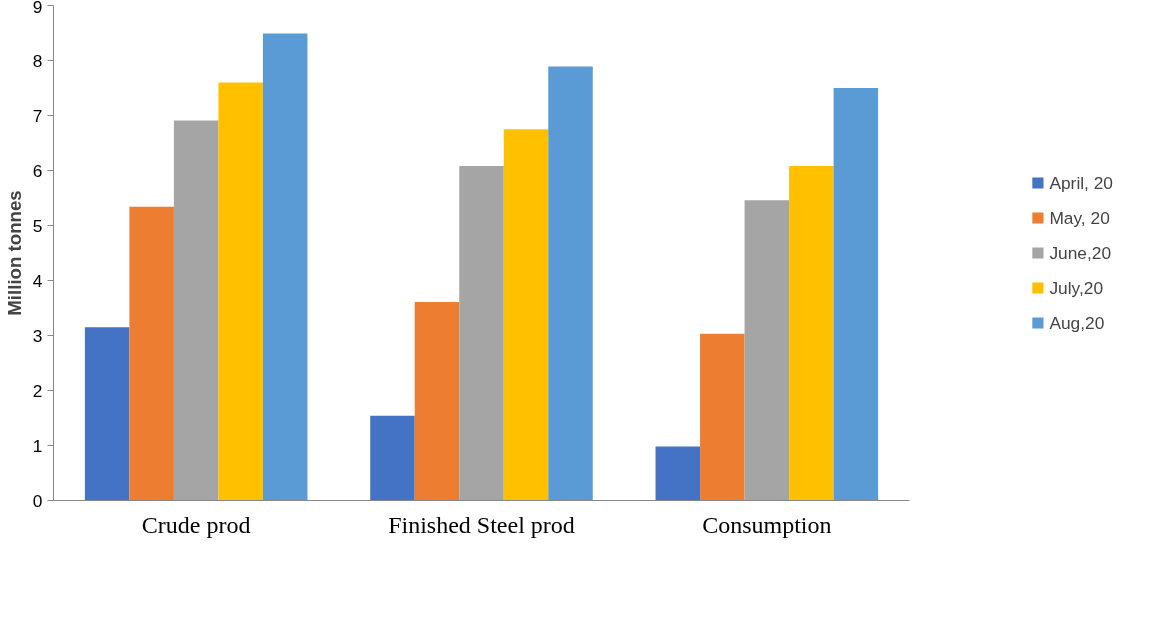 Image resolution: width=1162 pixels, height=623 pixels. I want to click on x-tick-label: Consumption, so click(767, 524).